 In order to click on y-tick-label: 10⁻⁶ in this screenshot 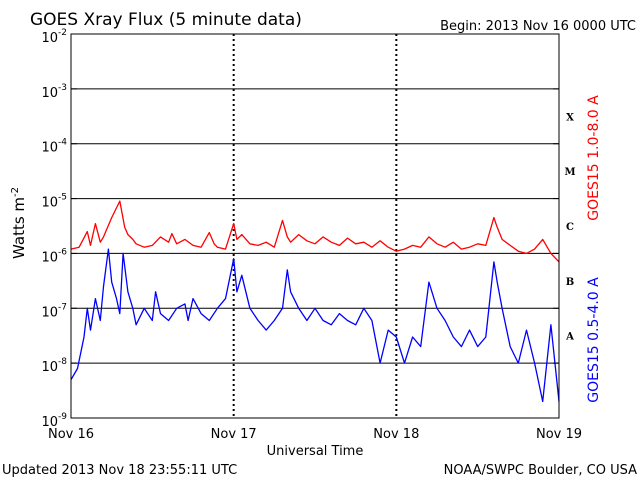, I will do `click(54, 256)`.